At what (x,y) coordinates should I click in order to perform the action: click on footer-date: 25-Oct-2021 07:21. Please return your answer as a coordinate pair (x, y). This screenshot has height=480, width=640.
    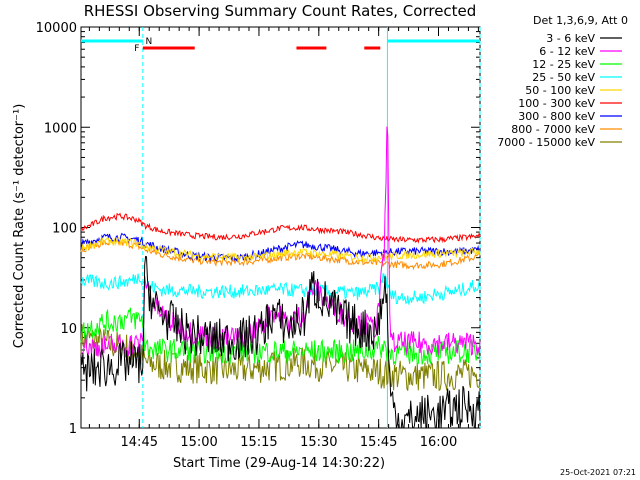
    Looking at the image, I should click on (598, 472).